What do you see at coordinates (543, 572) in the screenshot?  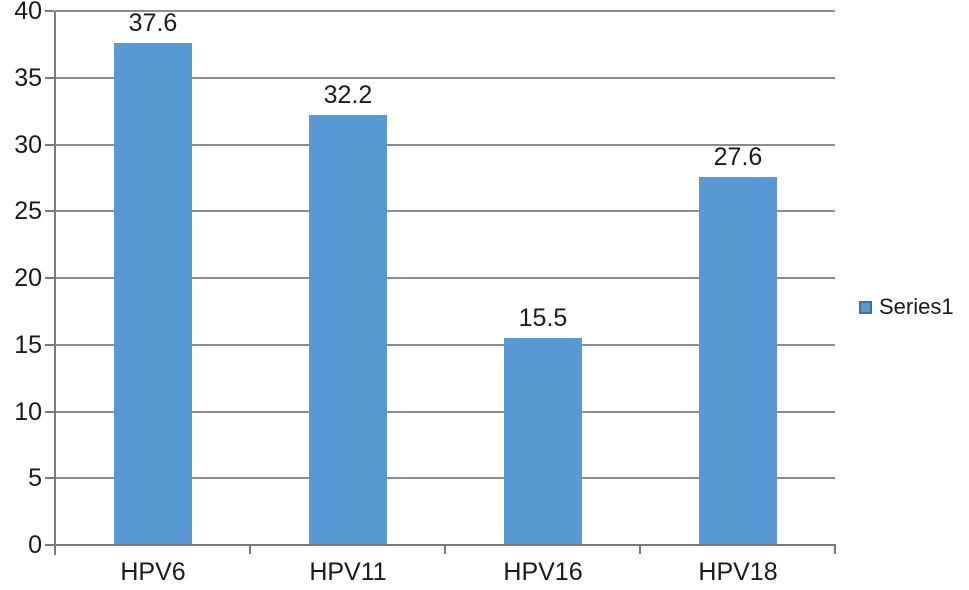 I see `x-axis-label-HPV16: HPV16` at bounding box center [543, 572].